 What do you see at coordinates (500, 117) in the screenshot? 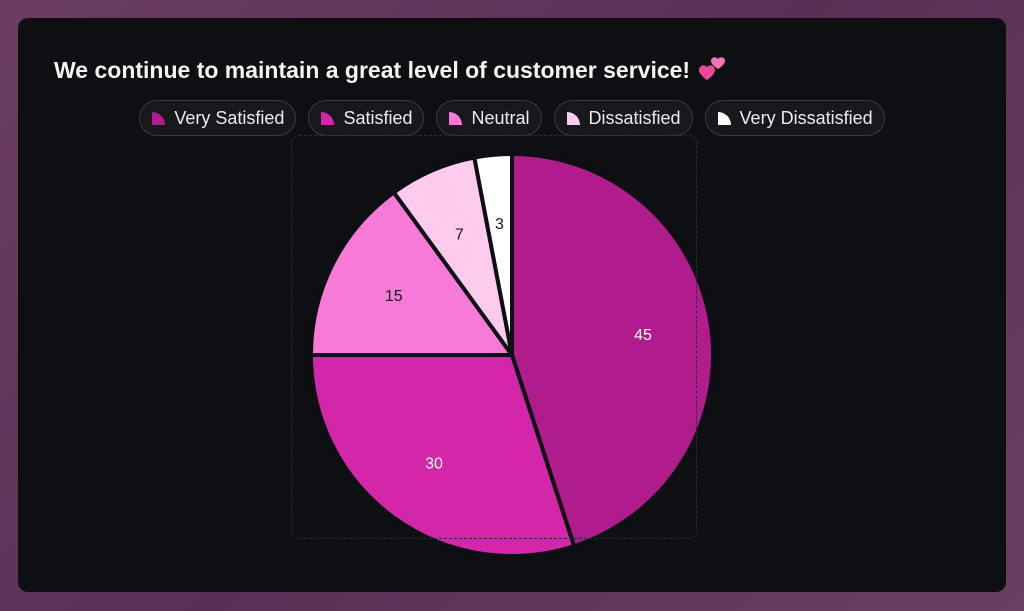
I see `legend-label: Neutral` at bounding box center [500, 117].